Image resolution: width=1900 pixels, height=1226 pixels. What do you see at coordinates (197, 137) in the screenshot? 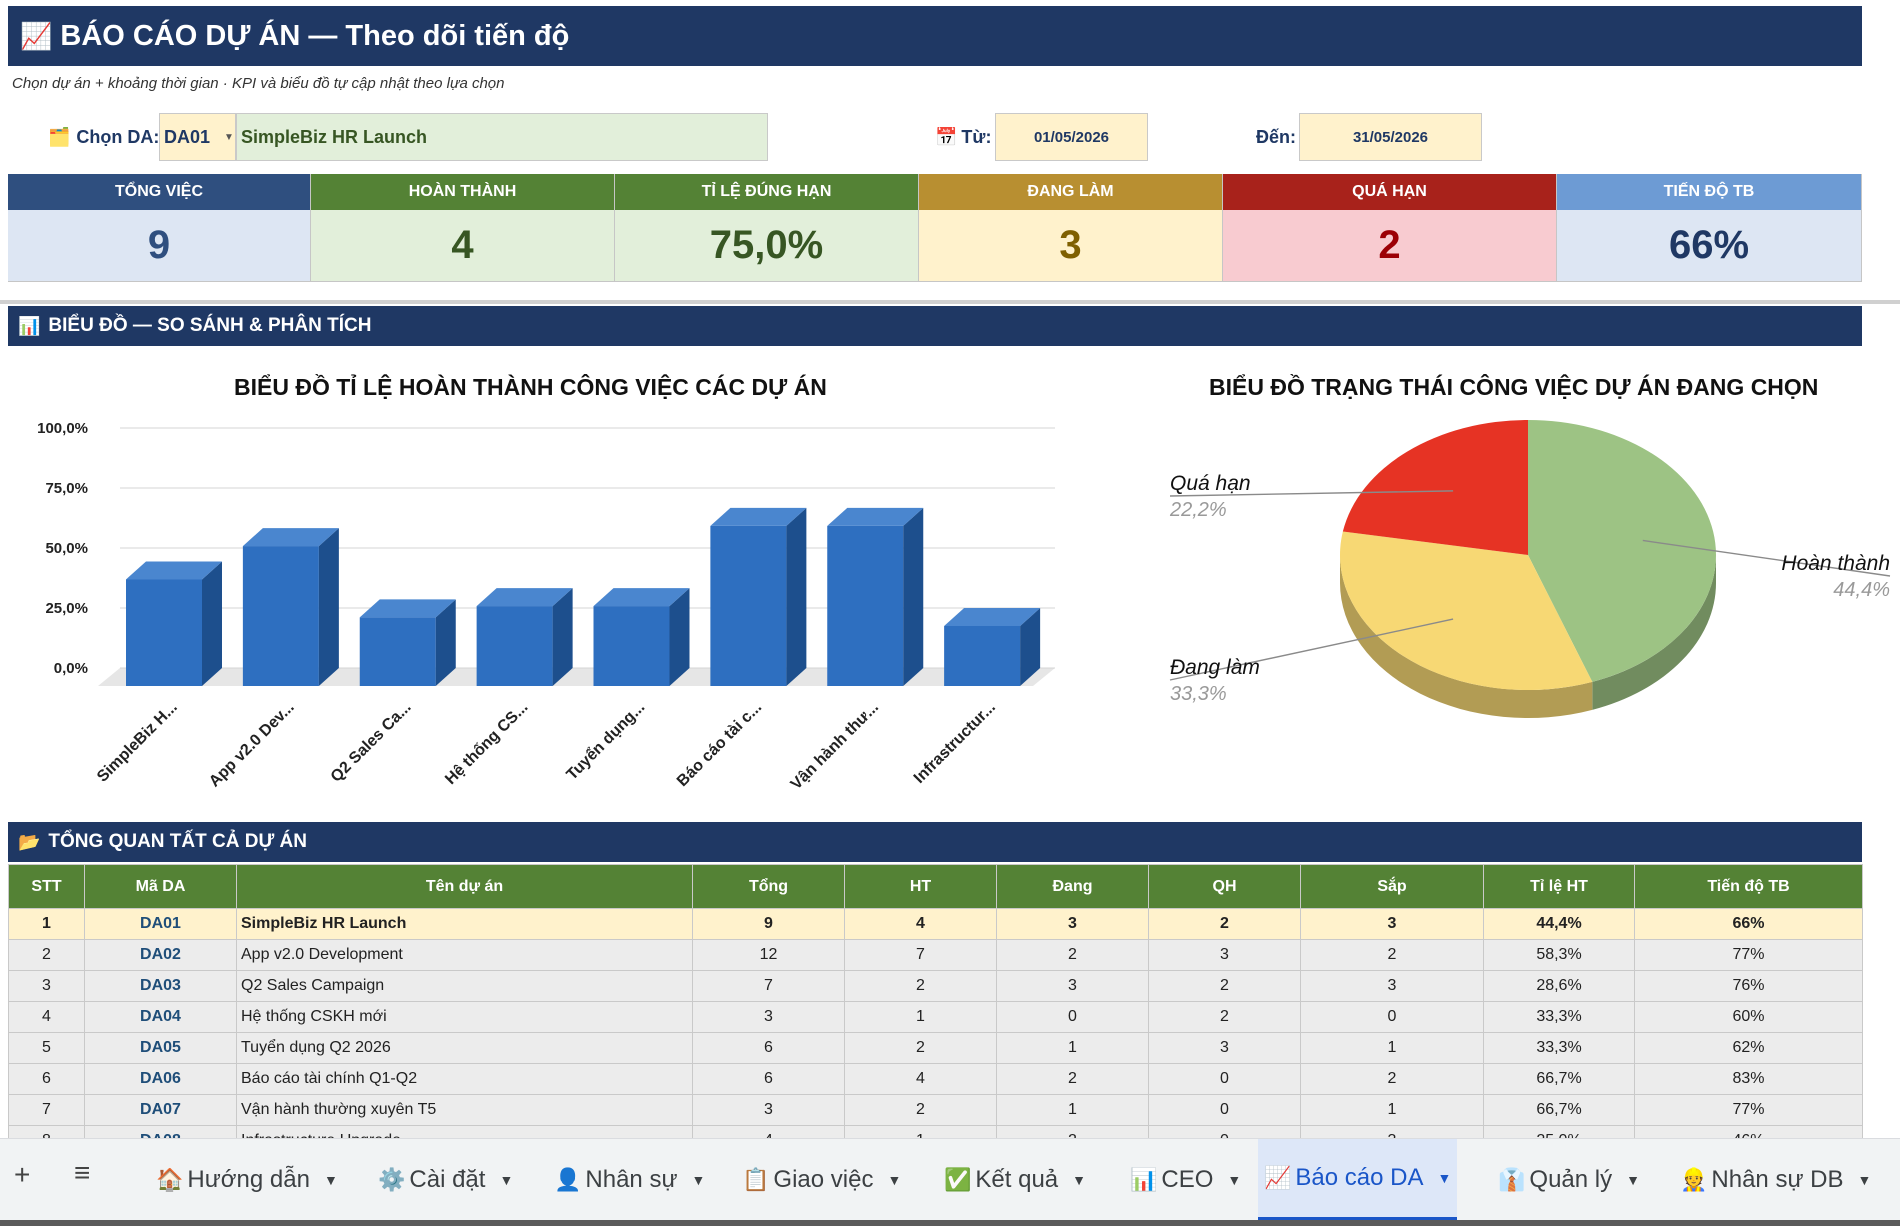
I see `project-code-dropdown: DA01 ▼` at bounding box center [197, 137].